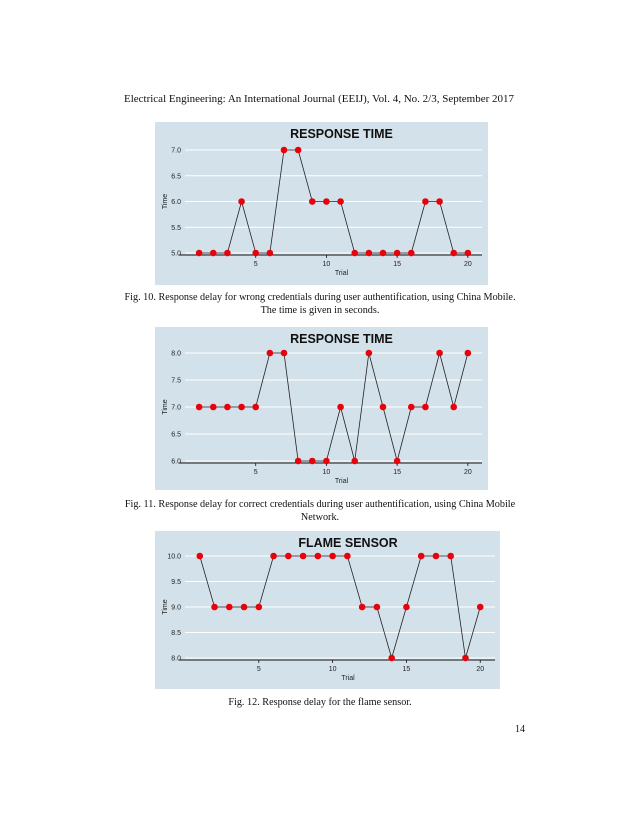 This screenshot has height=826, width=638. I want to click on y-tick-label: 7.0, so click(176, 408).